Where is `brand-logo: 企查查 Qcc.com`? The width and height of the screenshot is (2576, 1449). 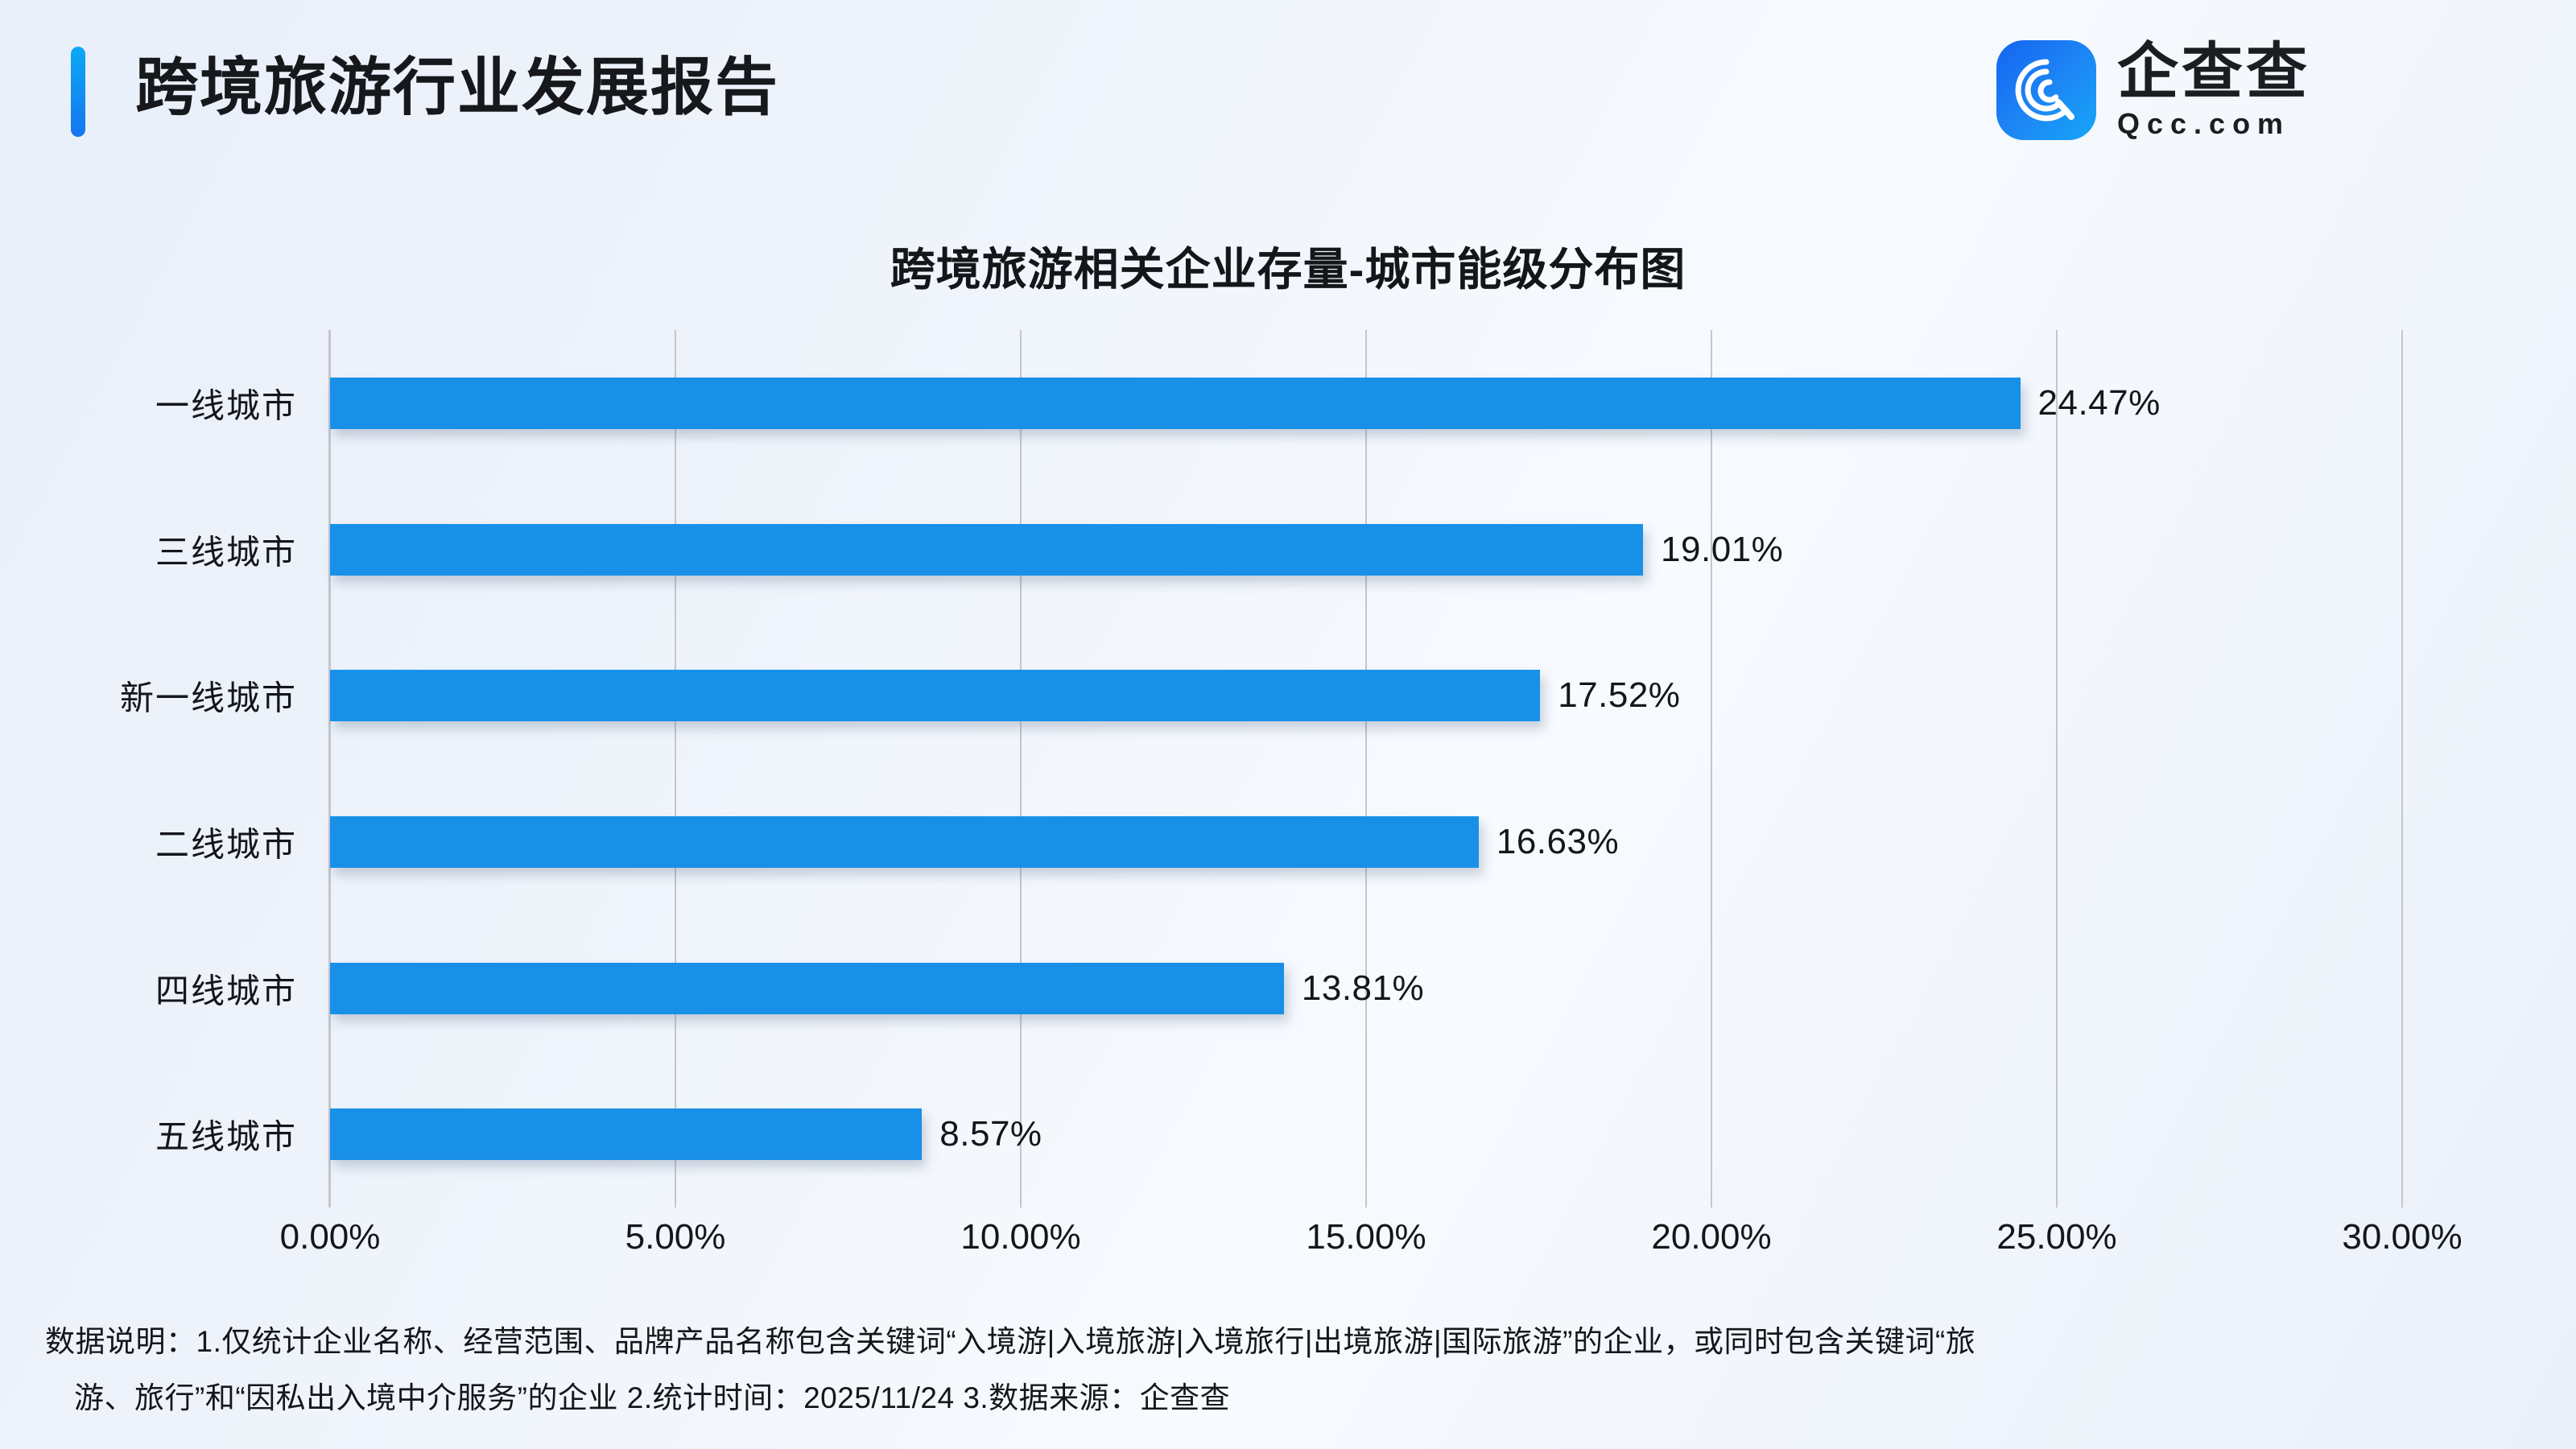 brand-logo: 企查查 Qcc.com is located at coordinates (2153, 90).